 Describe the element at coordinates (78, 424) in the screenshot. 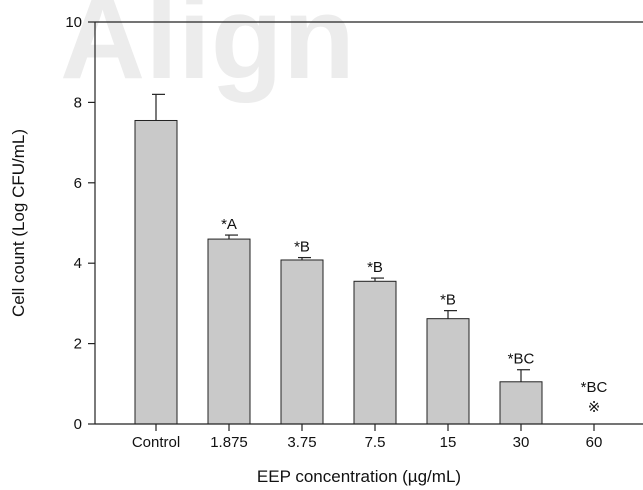

I see `y-tick-label: 0` at that location.